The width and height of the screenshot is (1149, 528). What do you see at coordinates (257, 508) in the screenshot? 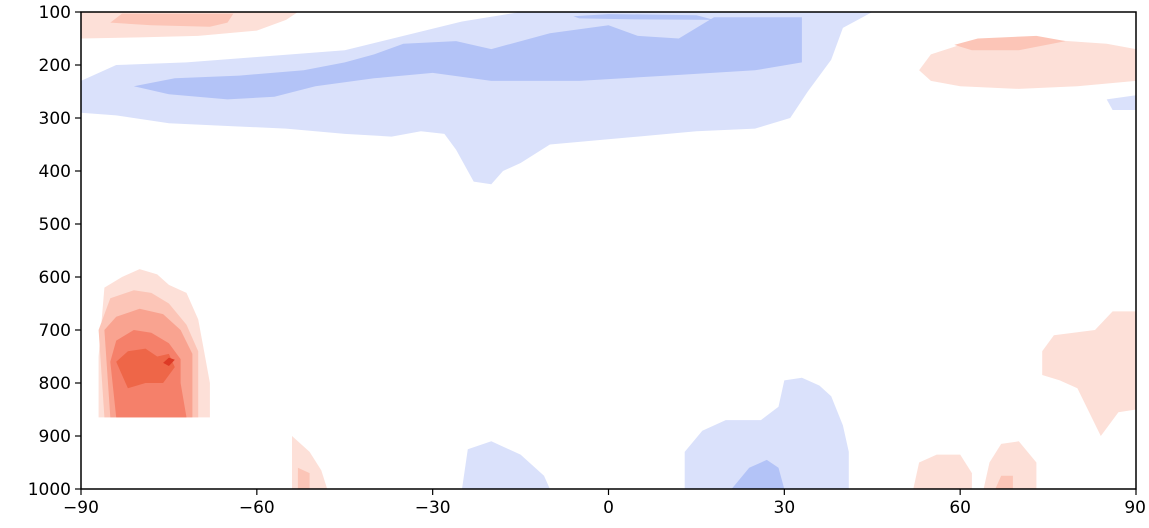
I see `x-tick-label-1: −60` at bounding box center [257, 508].